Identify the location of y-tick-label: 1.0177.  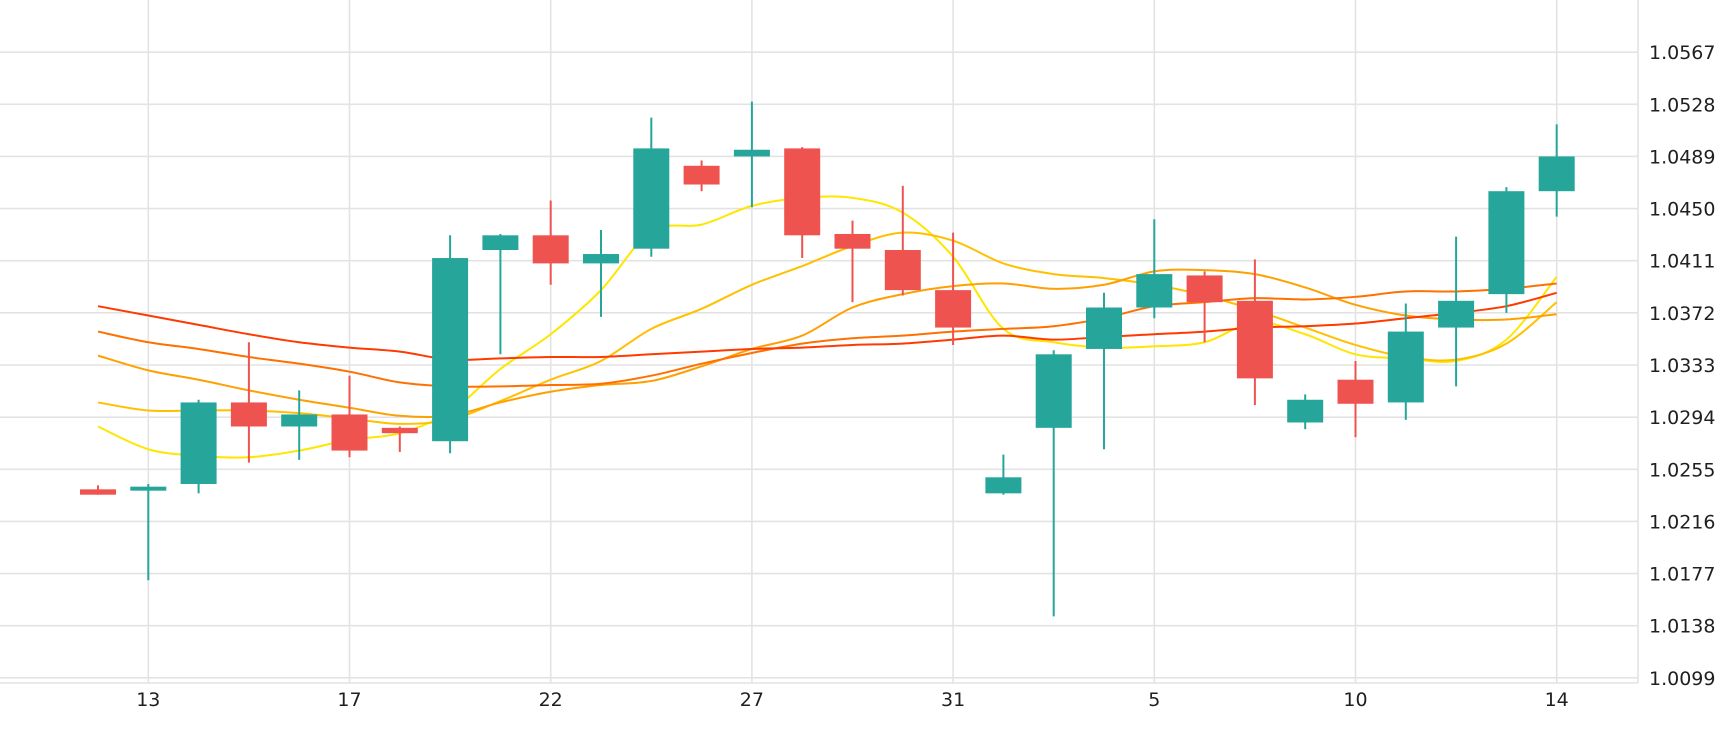
(1682, 575).